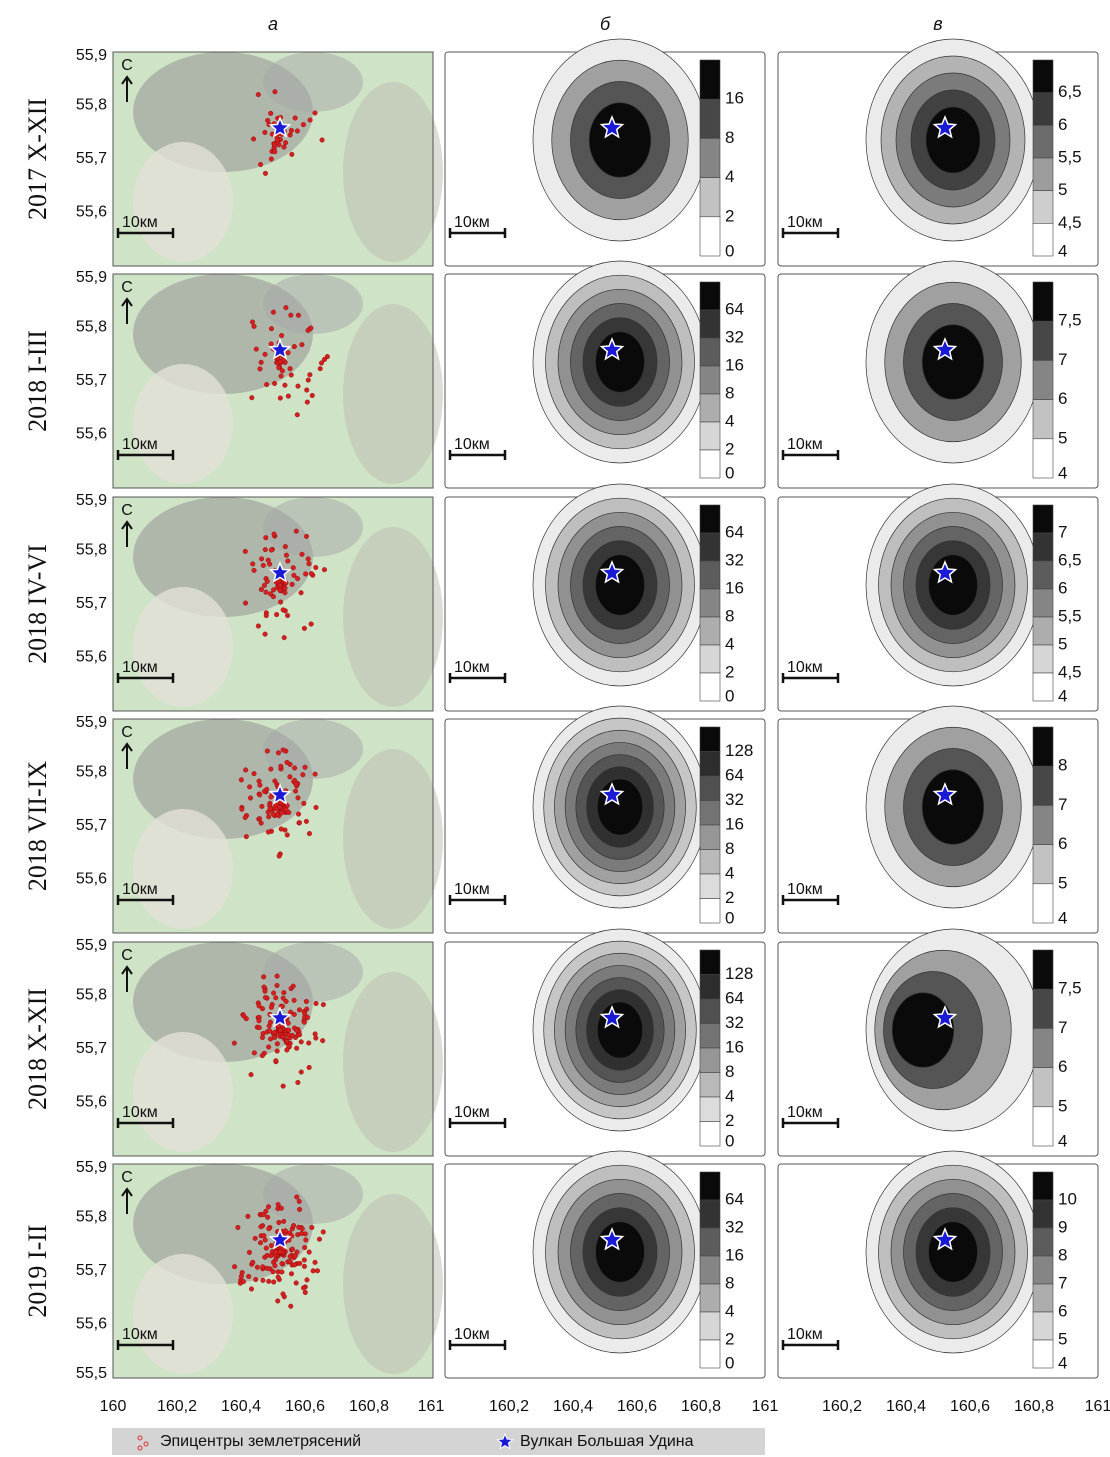  I want to click on legend-box, so click(438, 1441).